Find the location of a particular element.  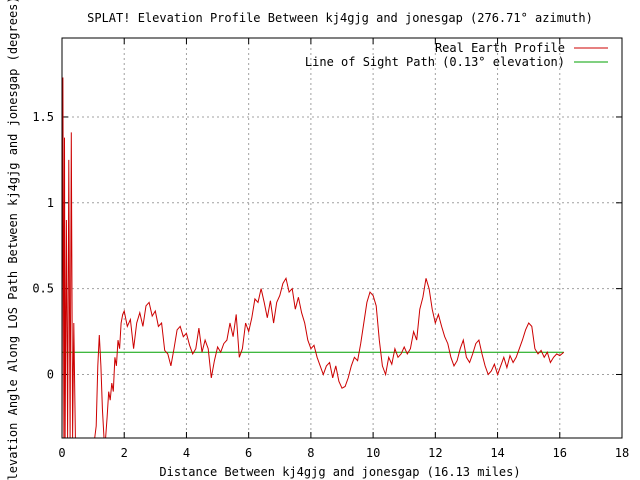

x-tick-label: 18 is located at coordinates (622, 453).